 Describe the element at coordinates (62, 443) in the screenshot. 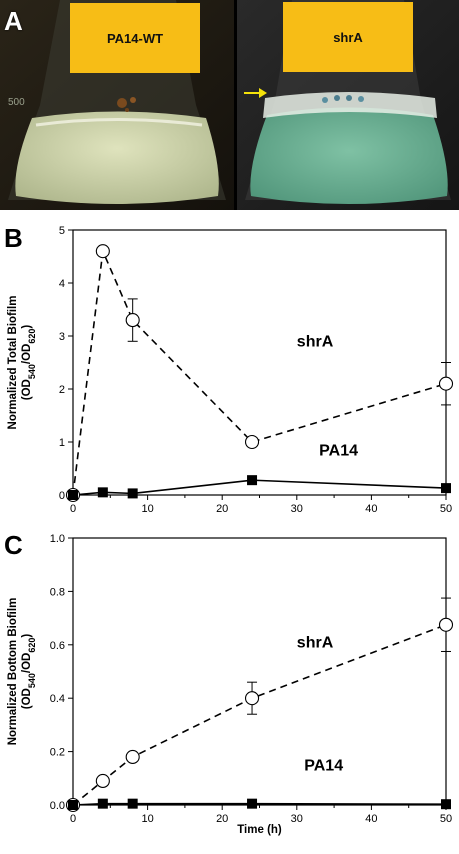

I see `y-tick-label: 1` at that location.